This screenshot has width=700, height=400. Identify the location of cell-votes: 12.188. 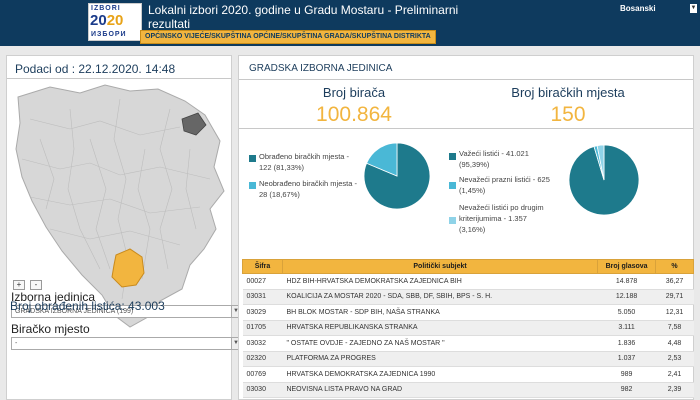
(626, 297).